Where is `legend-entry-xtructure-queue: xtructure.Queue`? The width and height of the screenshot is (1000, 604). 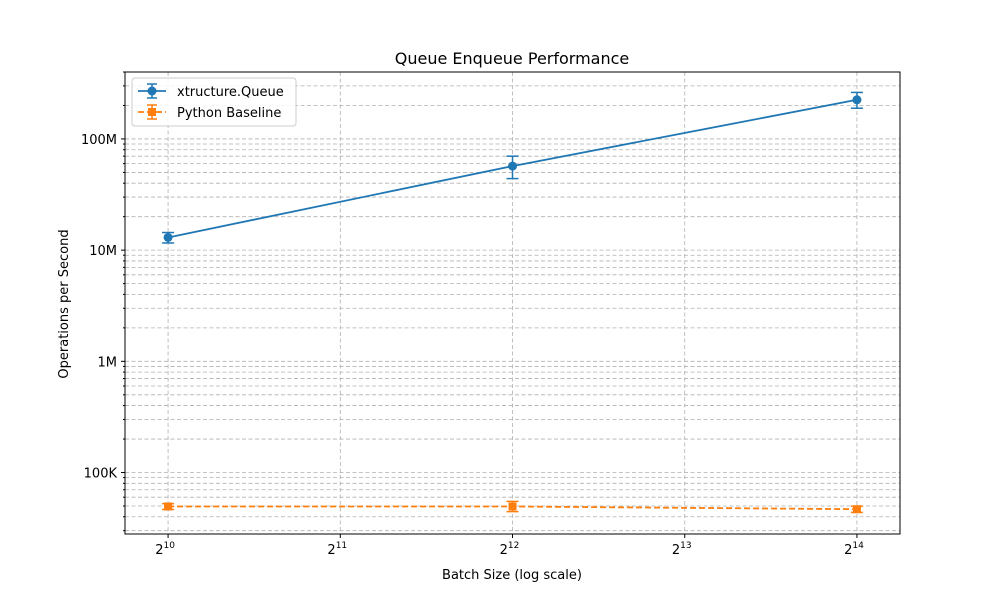 legend-entry-xtructure-queue: xtructure.Queue is located at coordinates (211, 91).